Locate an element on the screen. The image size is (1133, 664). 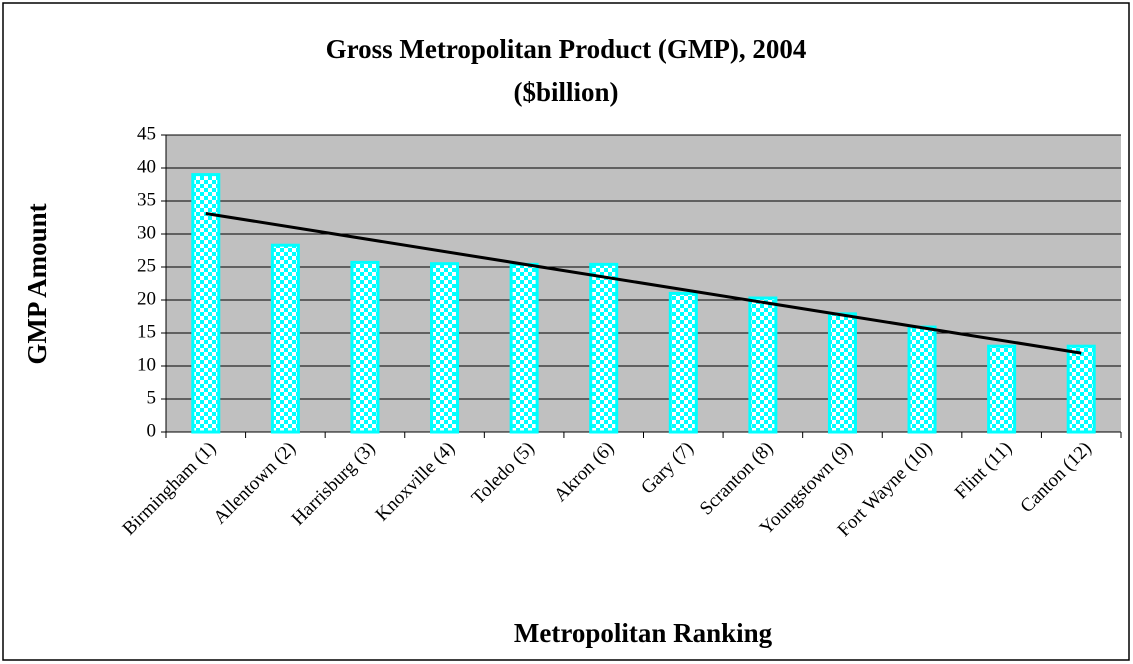
y-tick-label: 5 is located at coordinates (152, 397).